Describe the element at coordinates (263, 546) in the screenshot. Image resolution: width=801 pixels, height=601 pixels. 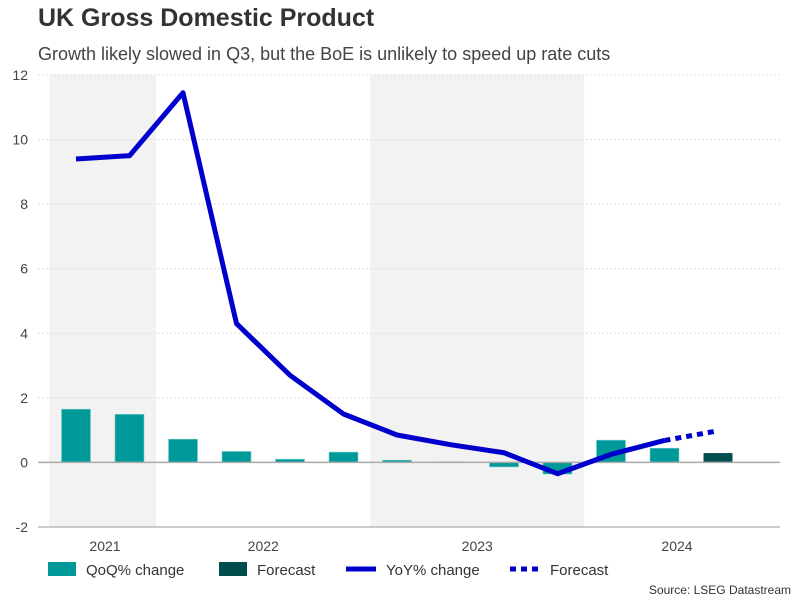
I see `x-year-label: 2022` at that location.